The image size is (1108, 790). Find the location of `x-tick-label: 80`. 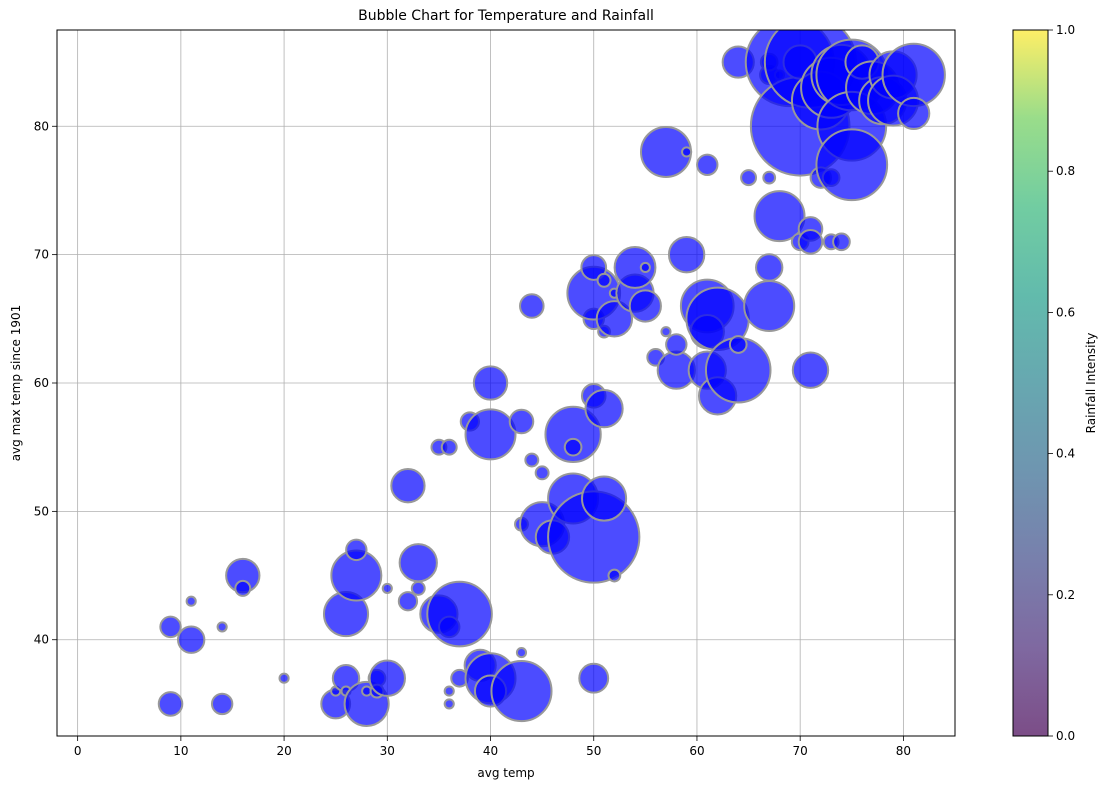

x-tick-label: 80 is located at coordinates (903, 751).